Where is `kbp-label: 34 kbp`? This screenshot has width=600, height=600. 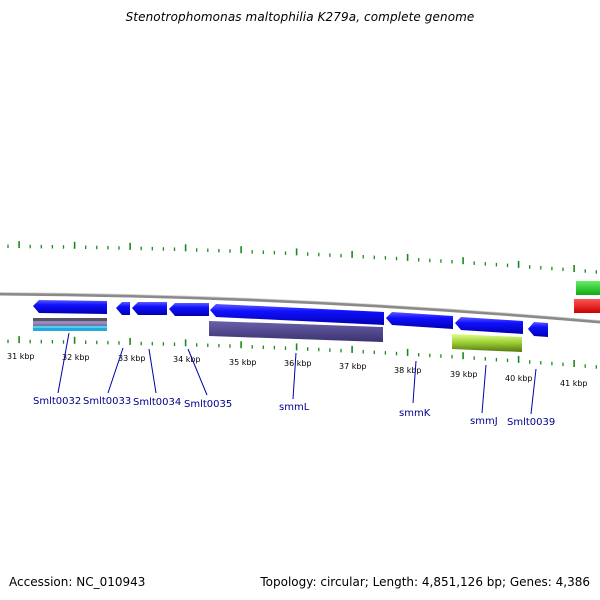 kbp-label: 34 kbp is located at coordinates (187, 359).